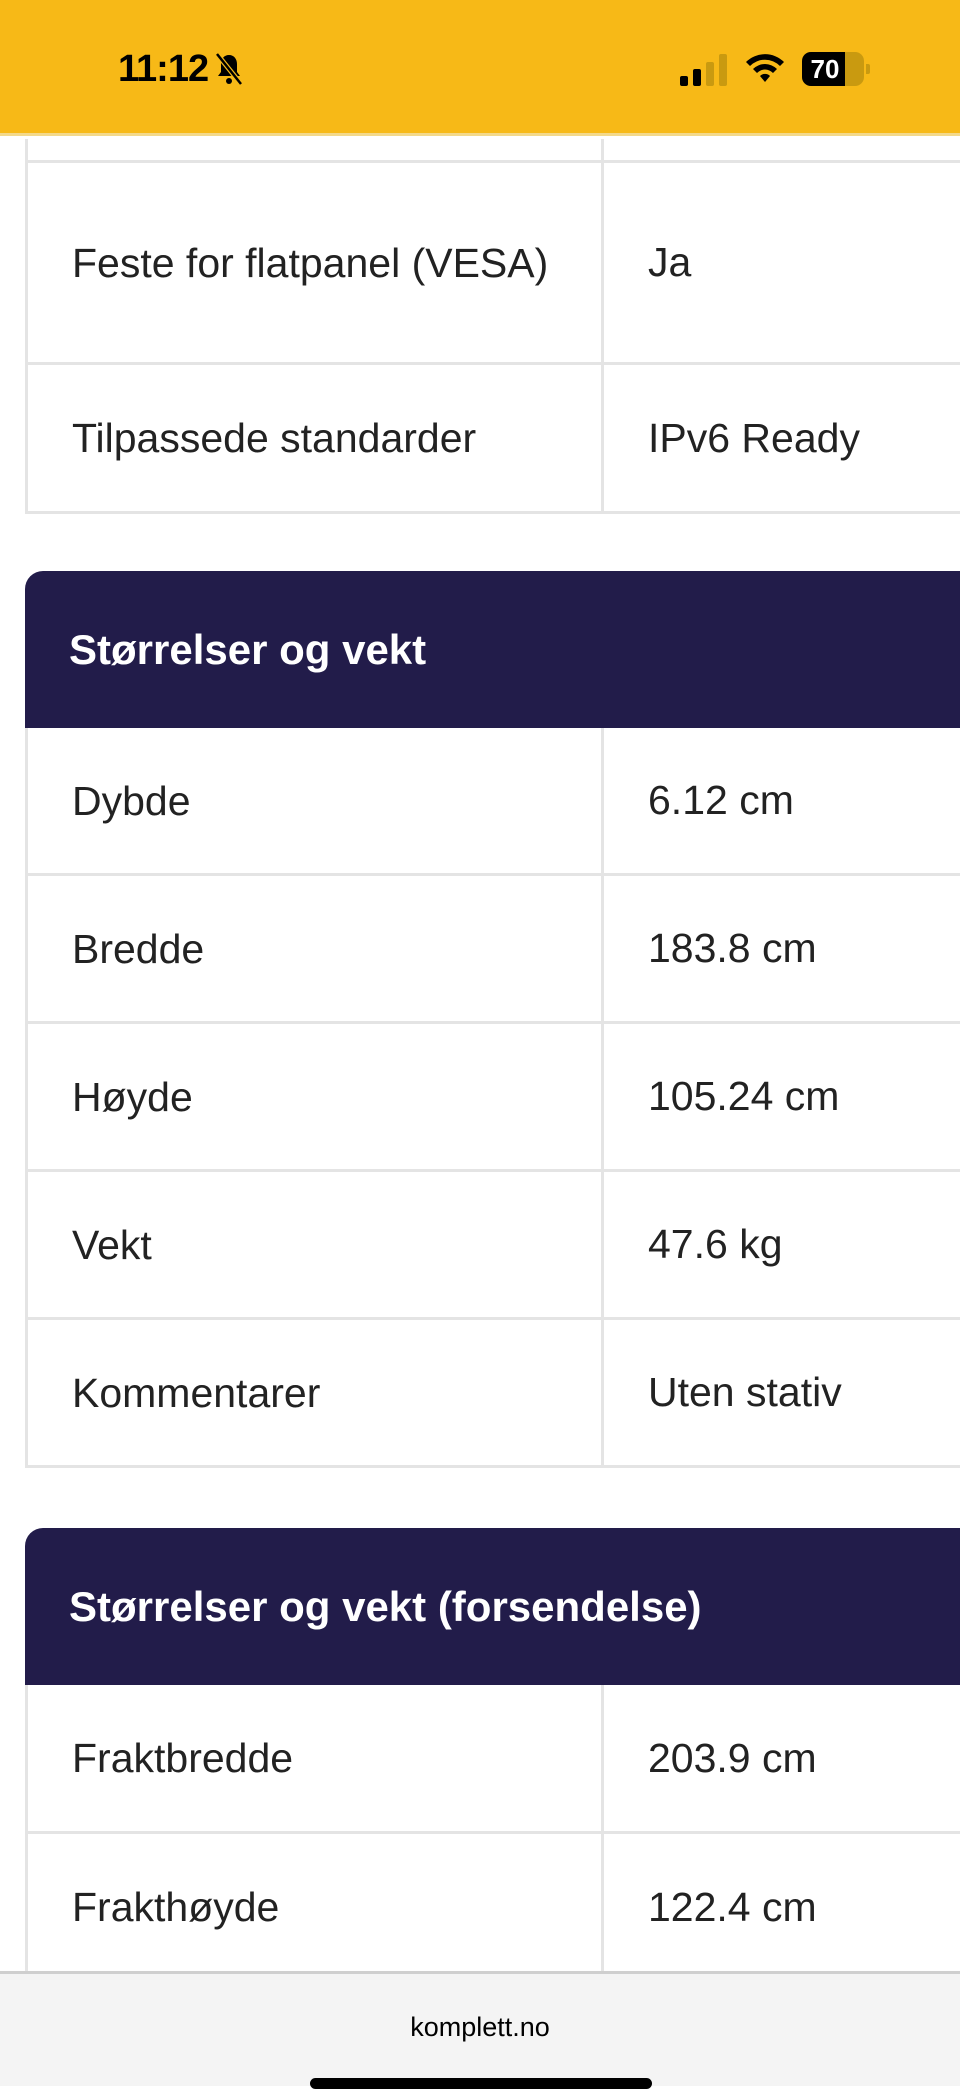 The image size is (960, 2089). What do you see at coordinates (825, 69) in the screenshot?
I see `battery-level: 70` at bounding box center [825, 69].